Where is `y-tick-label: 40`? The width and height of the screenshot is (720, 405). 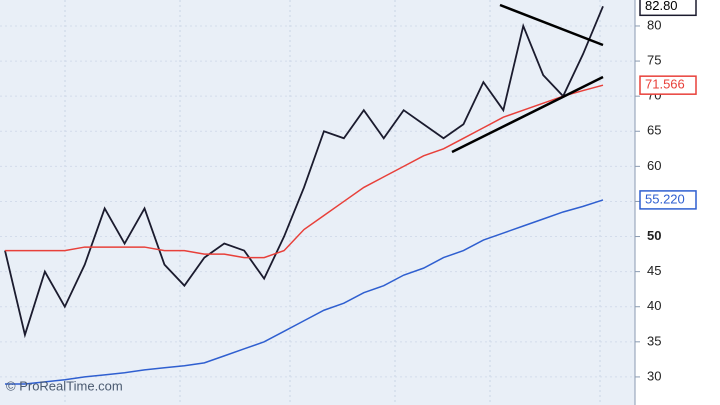 y-tick-label: 40 is located at coordinates (654, 305).